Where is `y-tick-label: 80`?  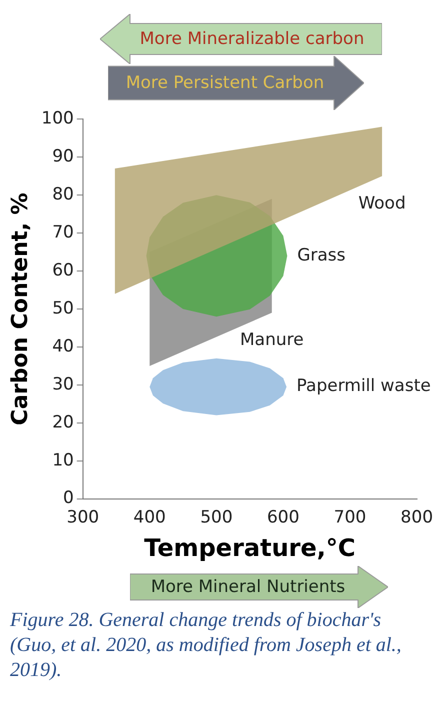
y-tick-label: 80 is located at coordinates (63, 194).